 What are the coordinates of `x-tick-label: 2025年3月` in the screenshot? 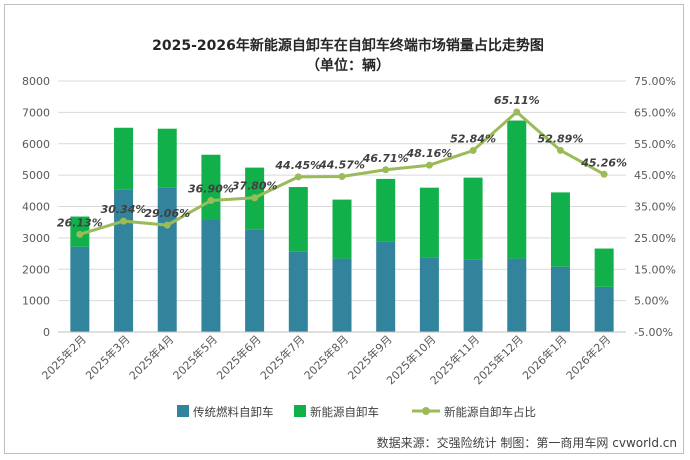 It's located at (107, 357).